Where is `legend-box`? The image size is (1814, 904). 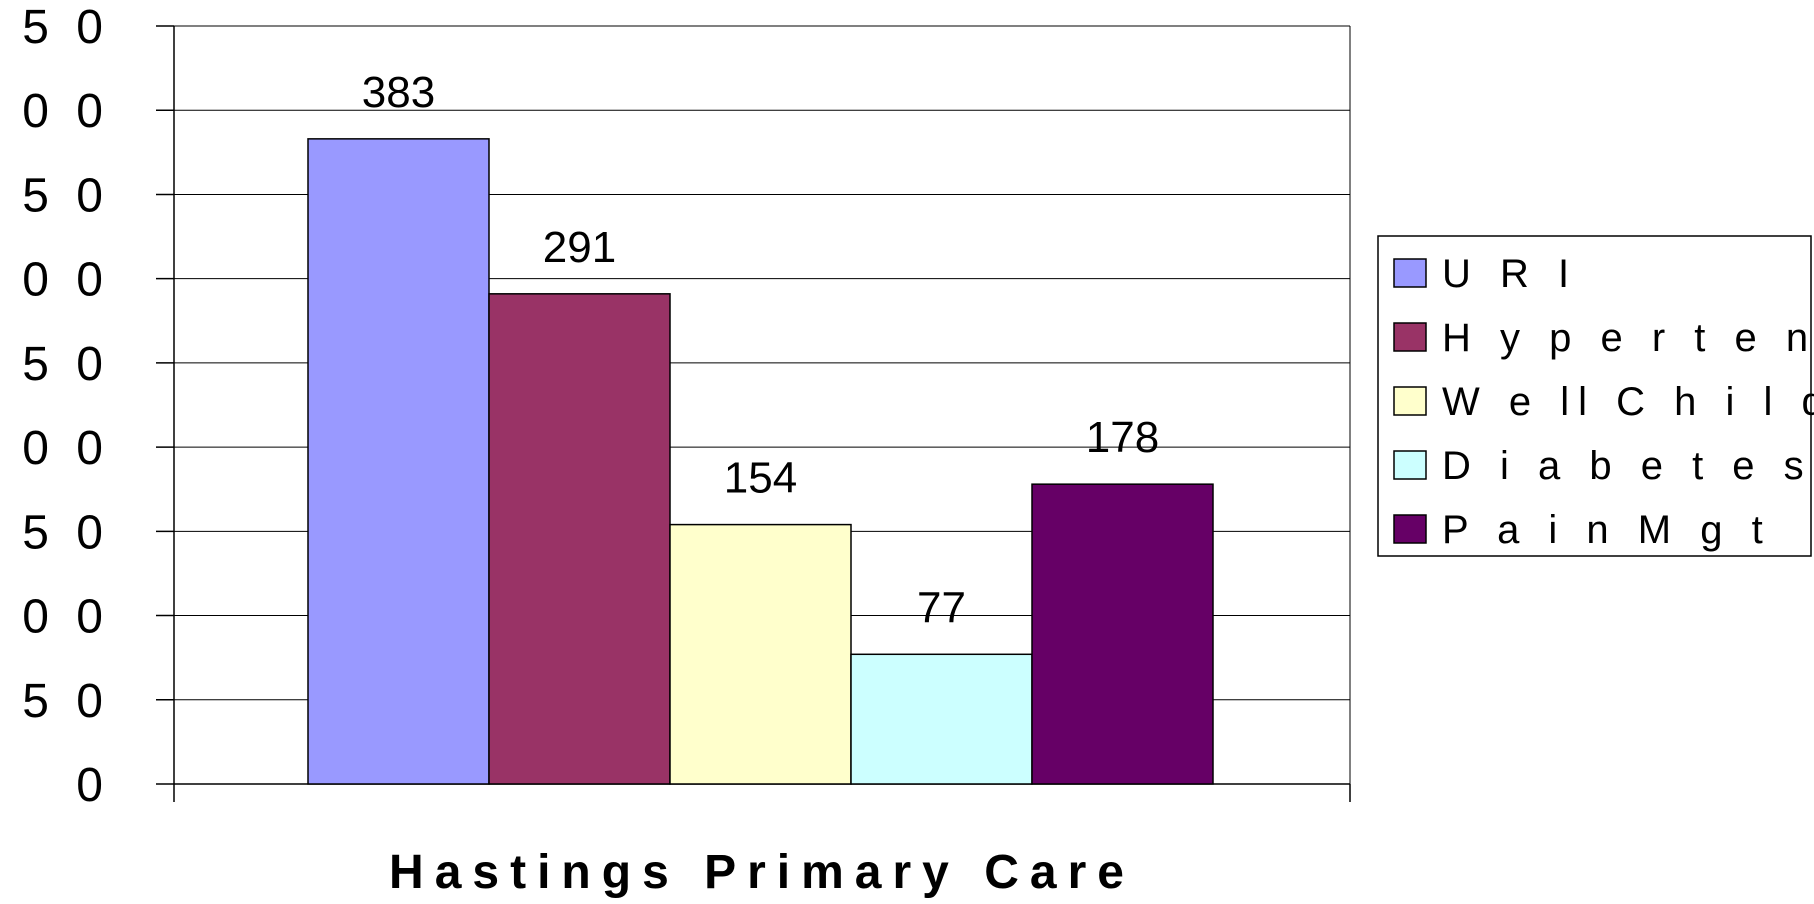
legend-box is located at coordinates (1594, 396).